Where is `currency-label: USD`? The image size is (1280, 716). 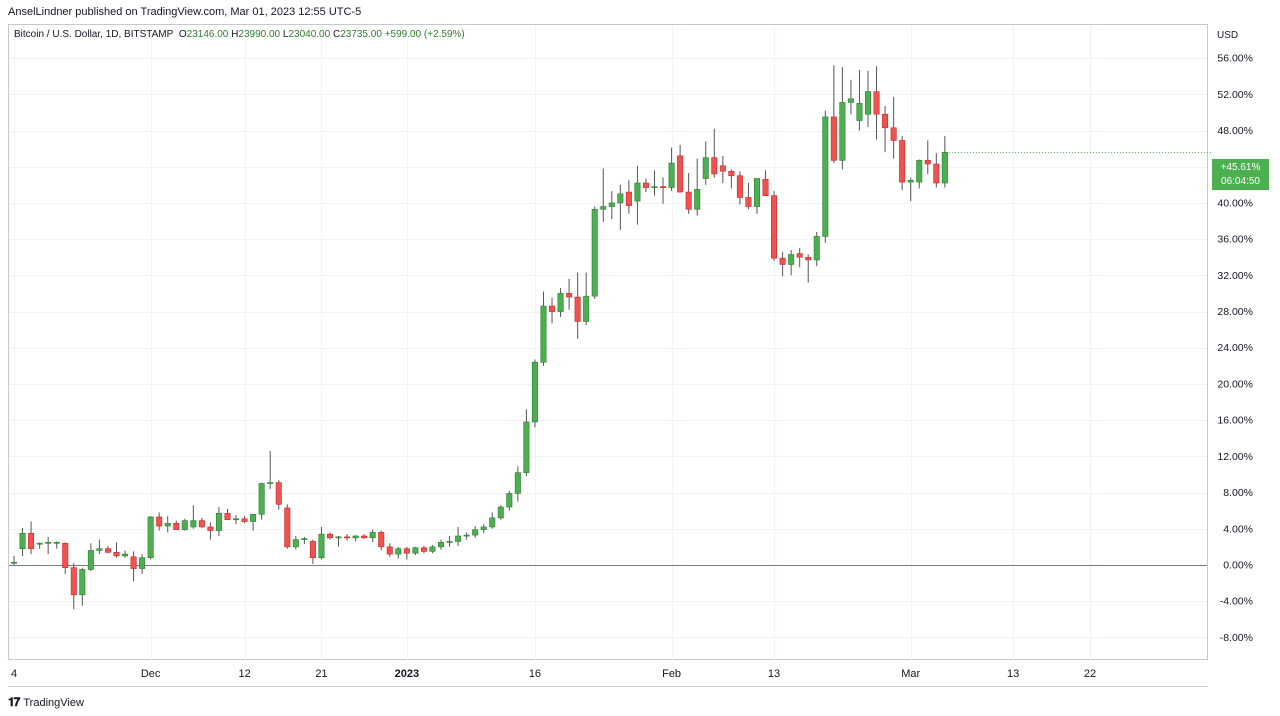
currency-label: USD is located at coordinates (1228, 35).